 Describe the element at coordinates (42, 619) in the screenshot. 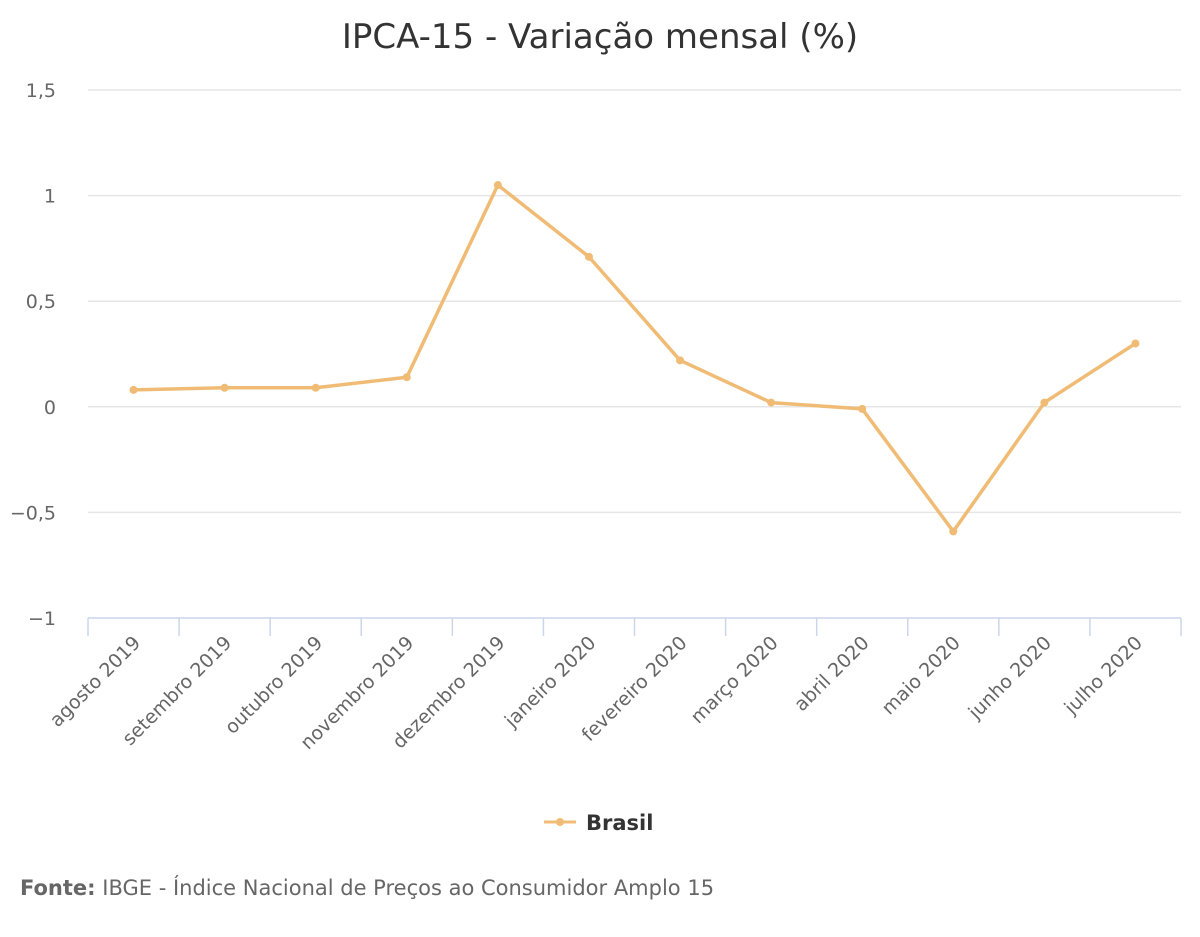

I see `y-tick-label: −1` at that location.